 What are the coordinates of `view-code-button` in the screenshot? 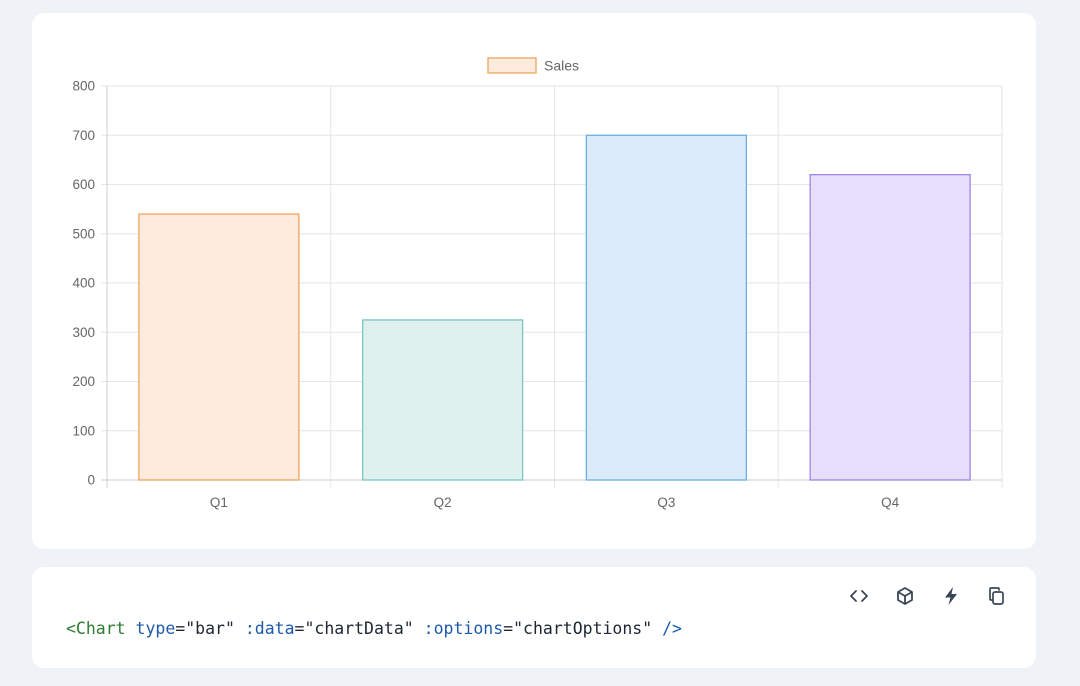 It's located at (859, 596).